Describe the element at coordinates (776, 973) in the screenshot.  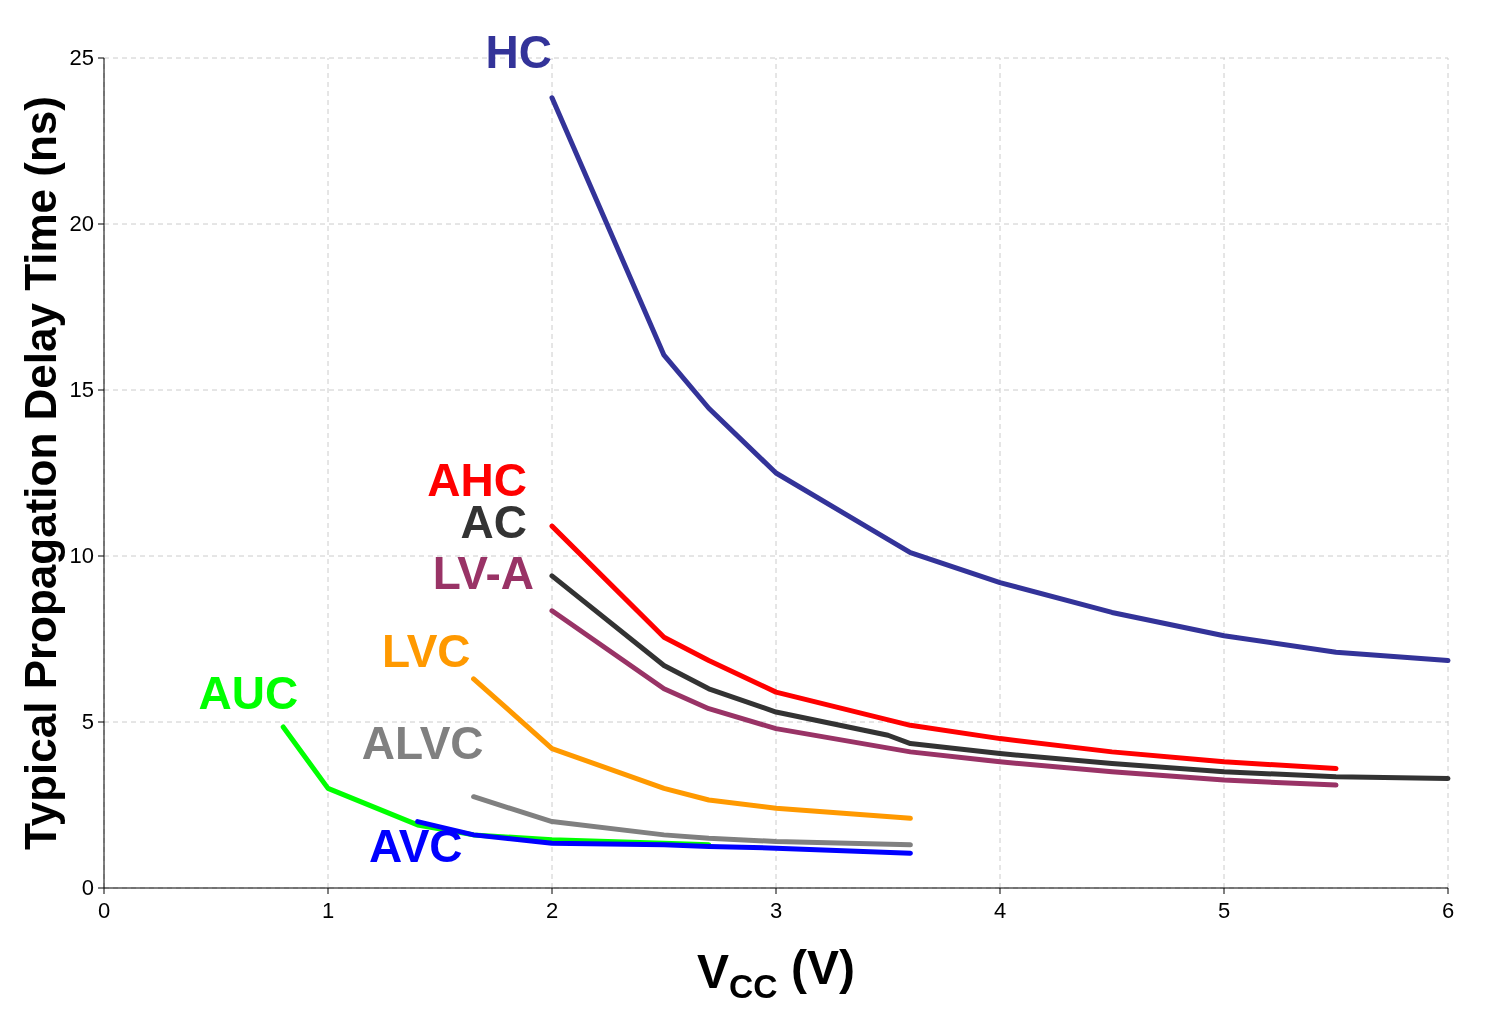
I see `x-axis-title: V$_{CC}$ (V)` at that location.